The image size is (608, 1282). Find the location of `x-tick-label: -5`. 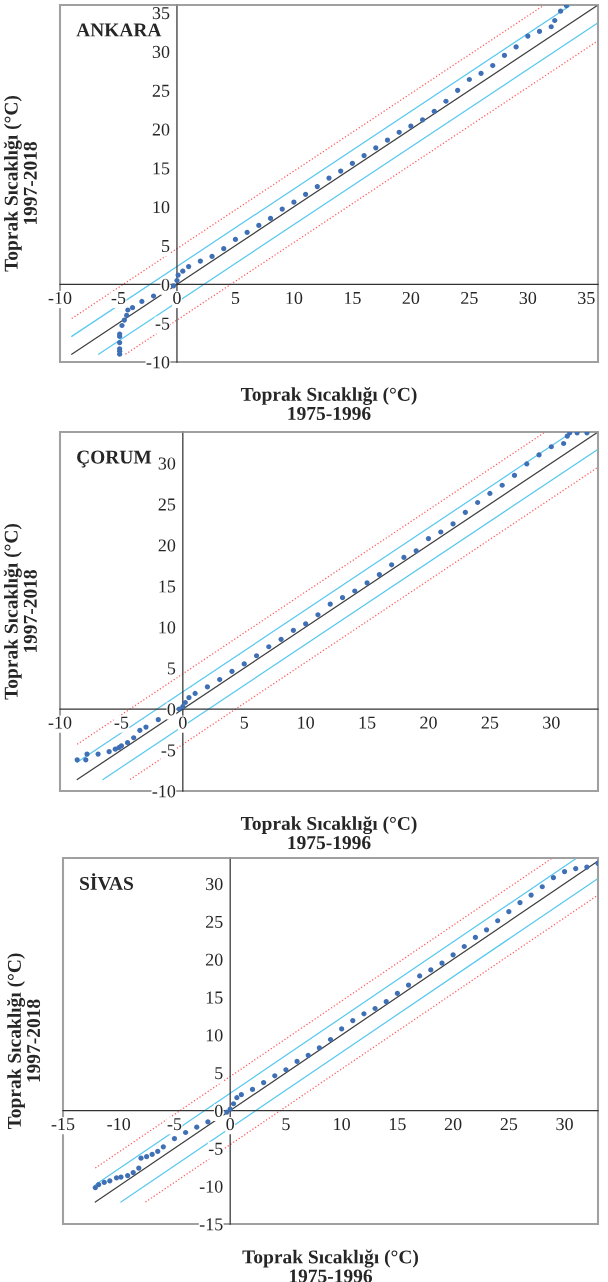

x-tick-label: -5 is located at coordinates (121, 722).